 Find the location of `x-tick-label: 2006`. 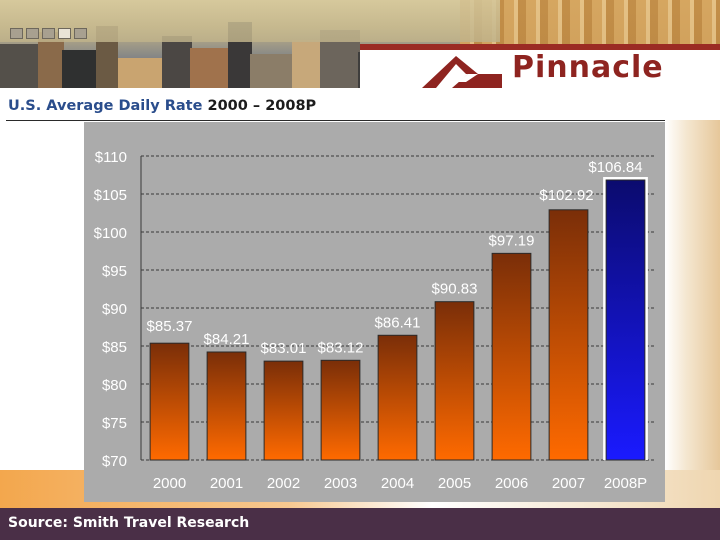

x-tick-label: 2006 is located at coordinates (511, 483).